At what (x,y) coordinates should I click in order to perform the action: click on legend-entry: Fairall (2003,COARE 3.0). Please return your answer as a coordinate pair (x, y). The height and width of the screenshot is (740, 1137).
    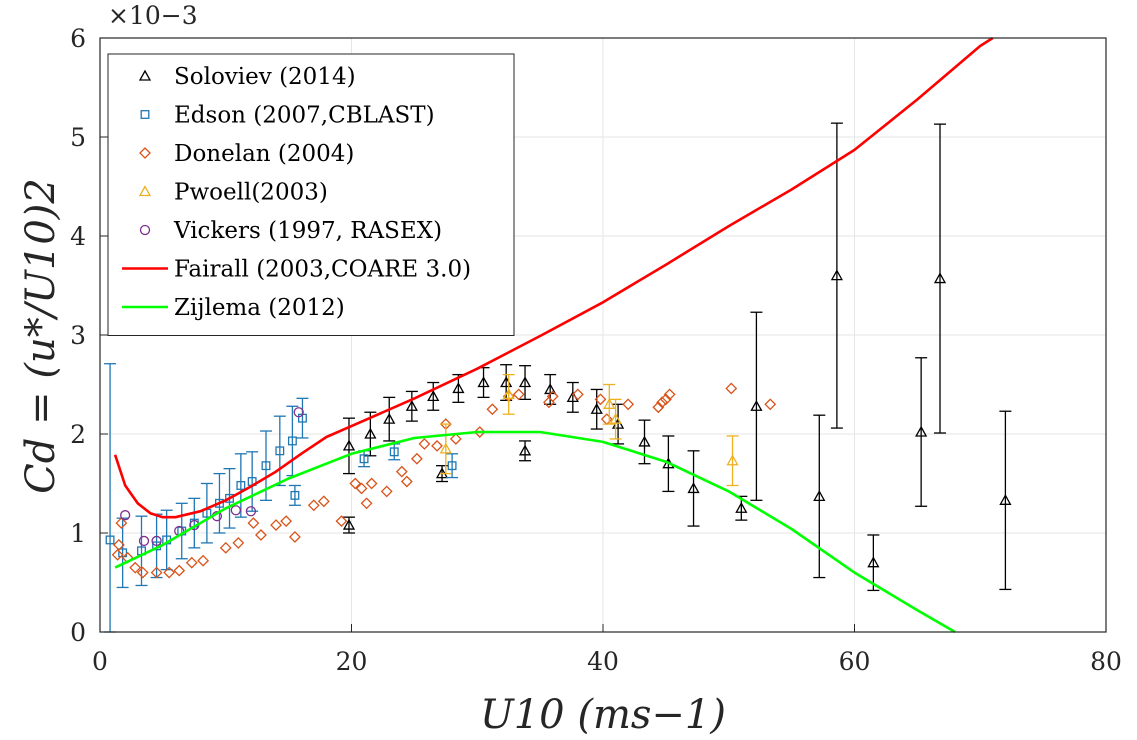
    Looking at the image, I should click on (322, 270).